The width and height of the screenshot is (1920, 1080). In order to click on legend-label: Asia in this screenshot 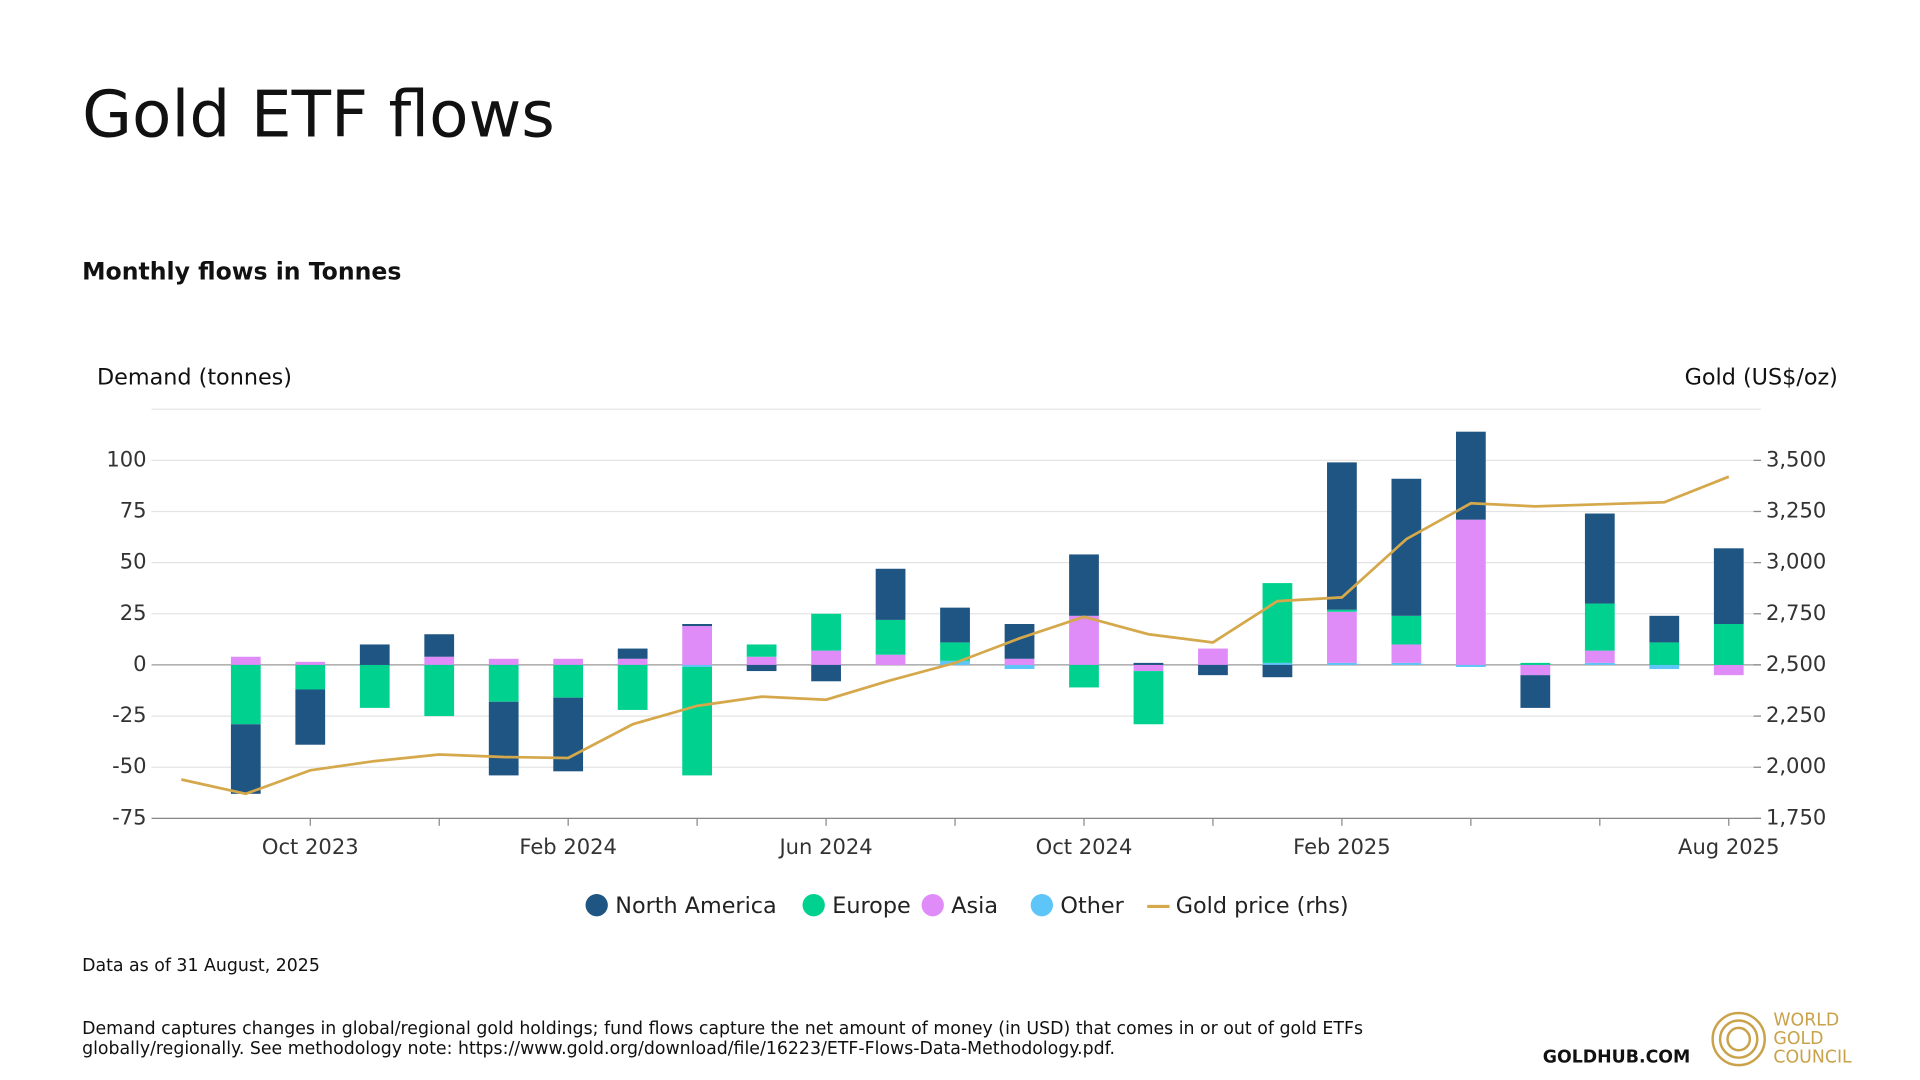, I will do `click(974, 906)`.